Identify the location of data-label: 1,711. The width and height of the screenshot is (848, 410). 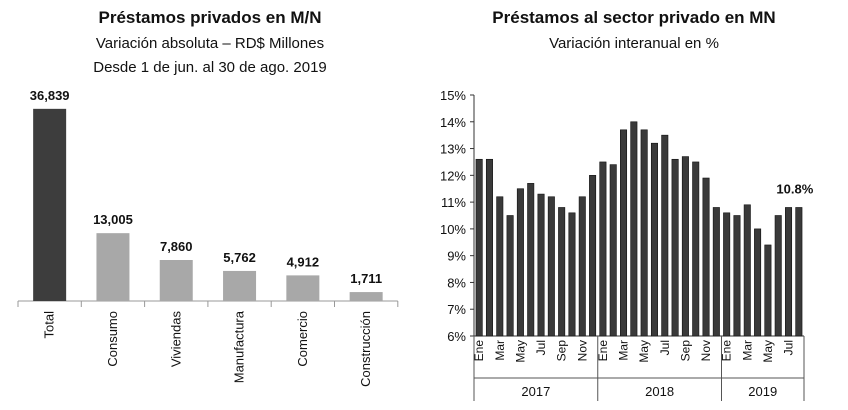
(366, 278).